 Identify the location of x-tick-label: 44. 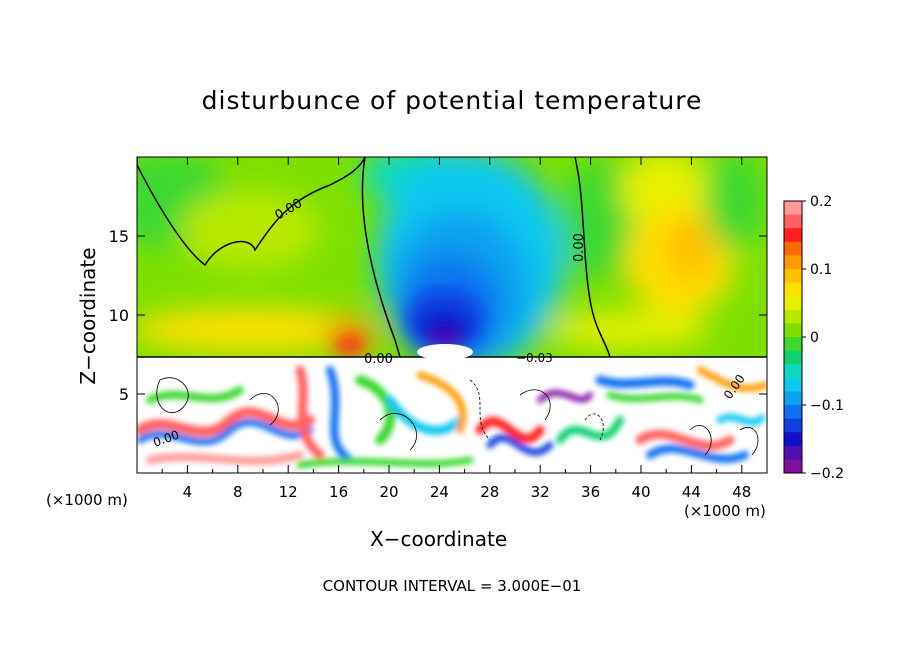
(691, 492).